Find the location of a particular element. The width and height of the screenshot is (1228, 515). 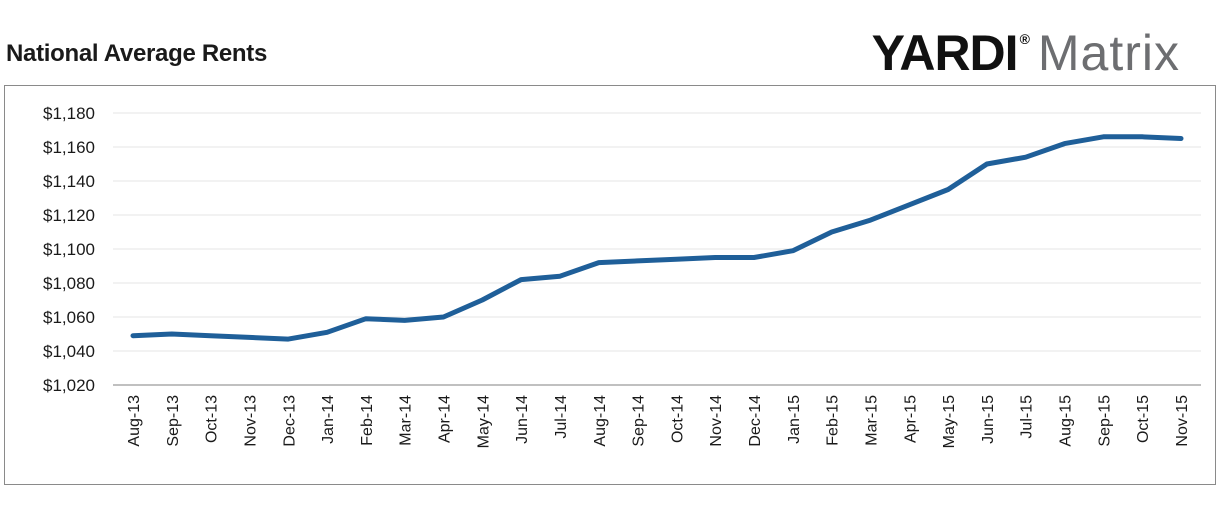

x-tick-label: Nov-15 is located at coordinates (1182, 421).